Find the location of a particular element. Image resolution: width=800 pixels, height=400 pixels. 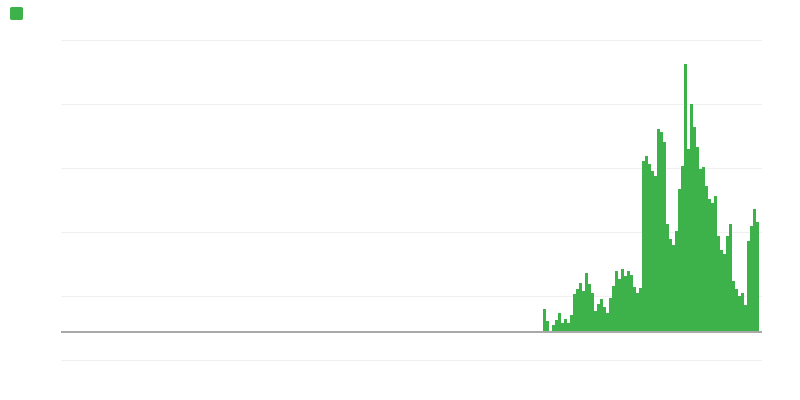

legend-color-swatch is located at coordinates (16, 13).